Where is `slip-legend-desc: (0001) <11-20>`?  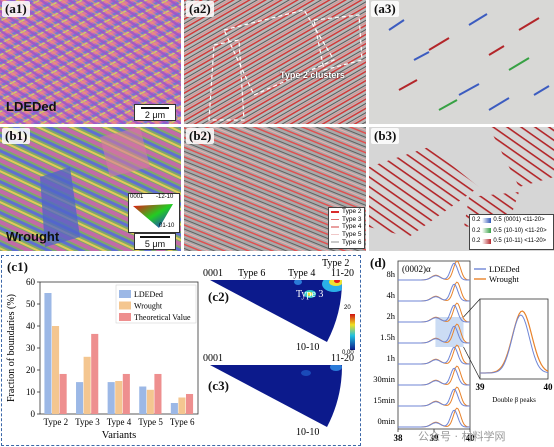
slip-legend-desc: (0001) <11-20> is located at coordinates (524, 220).